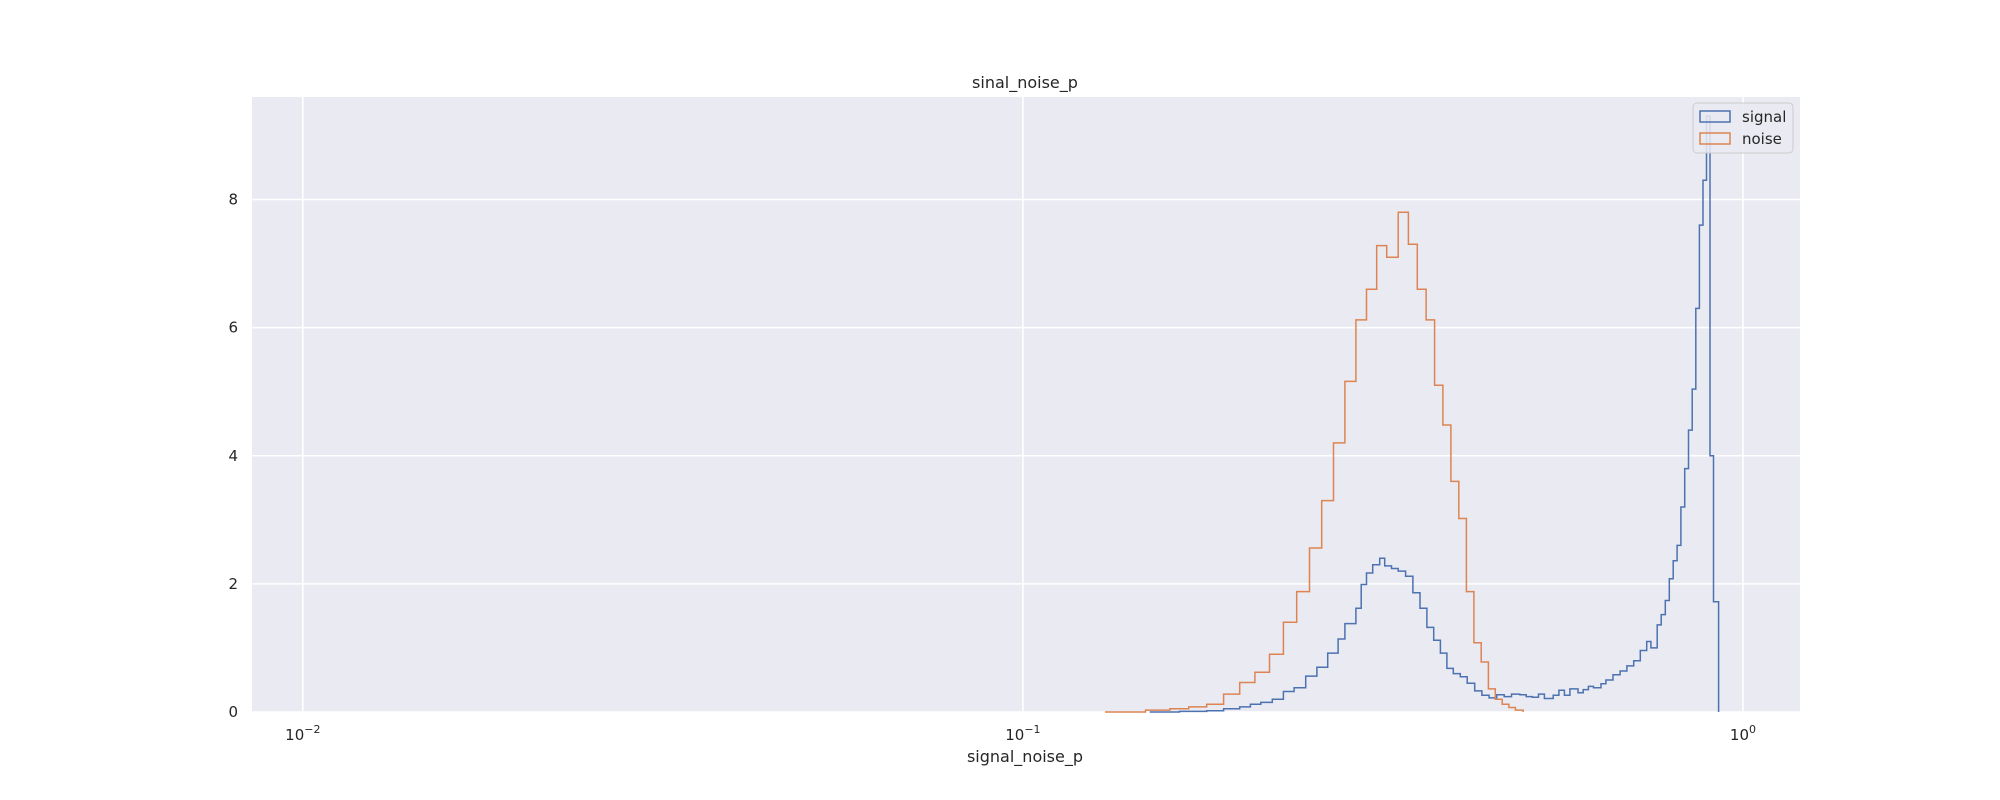  Describe the element at coordinates (1715, 138) in the screenshot. I see `legend-swatch-noise` at that location.